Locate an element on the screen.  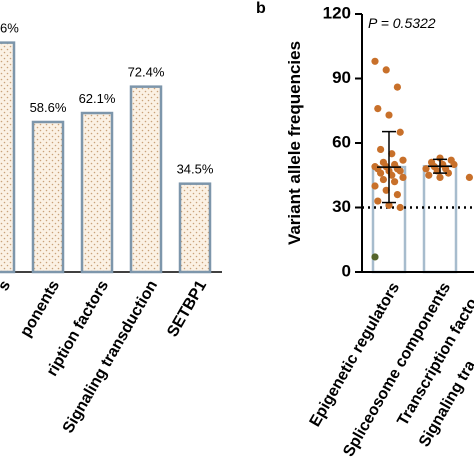
y-tick-label: 0 is located at coordinates (346, 270).